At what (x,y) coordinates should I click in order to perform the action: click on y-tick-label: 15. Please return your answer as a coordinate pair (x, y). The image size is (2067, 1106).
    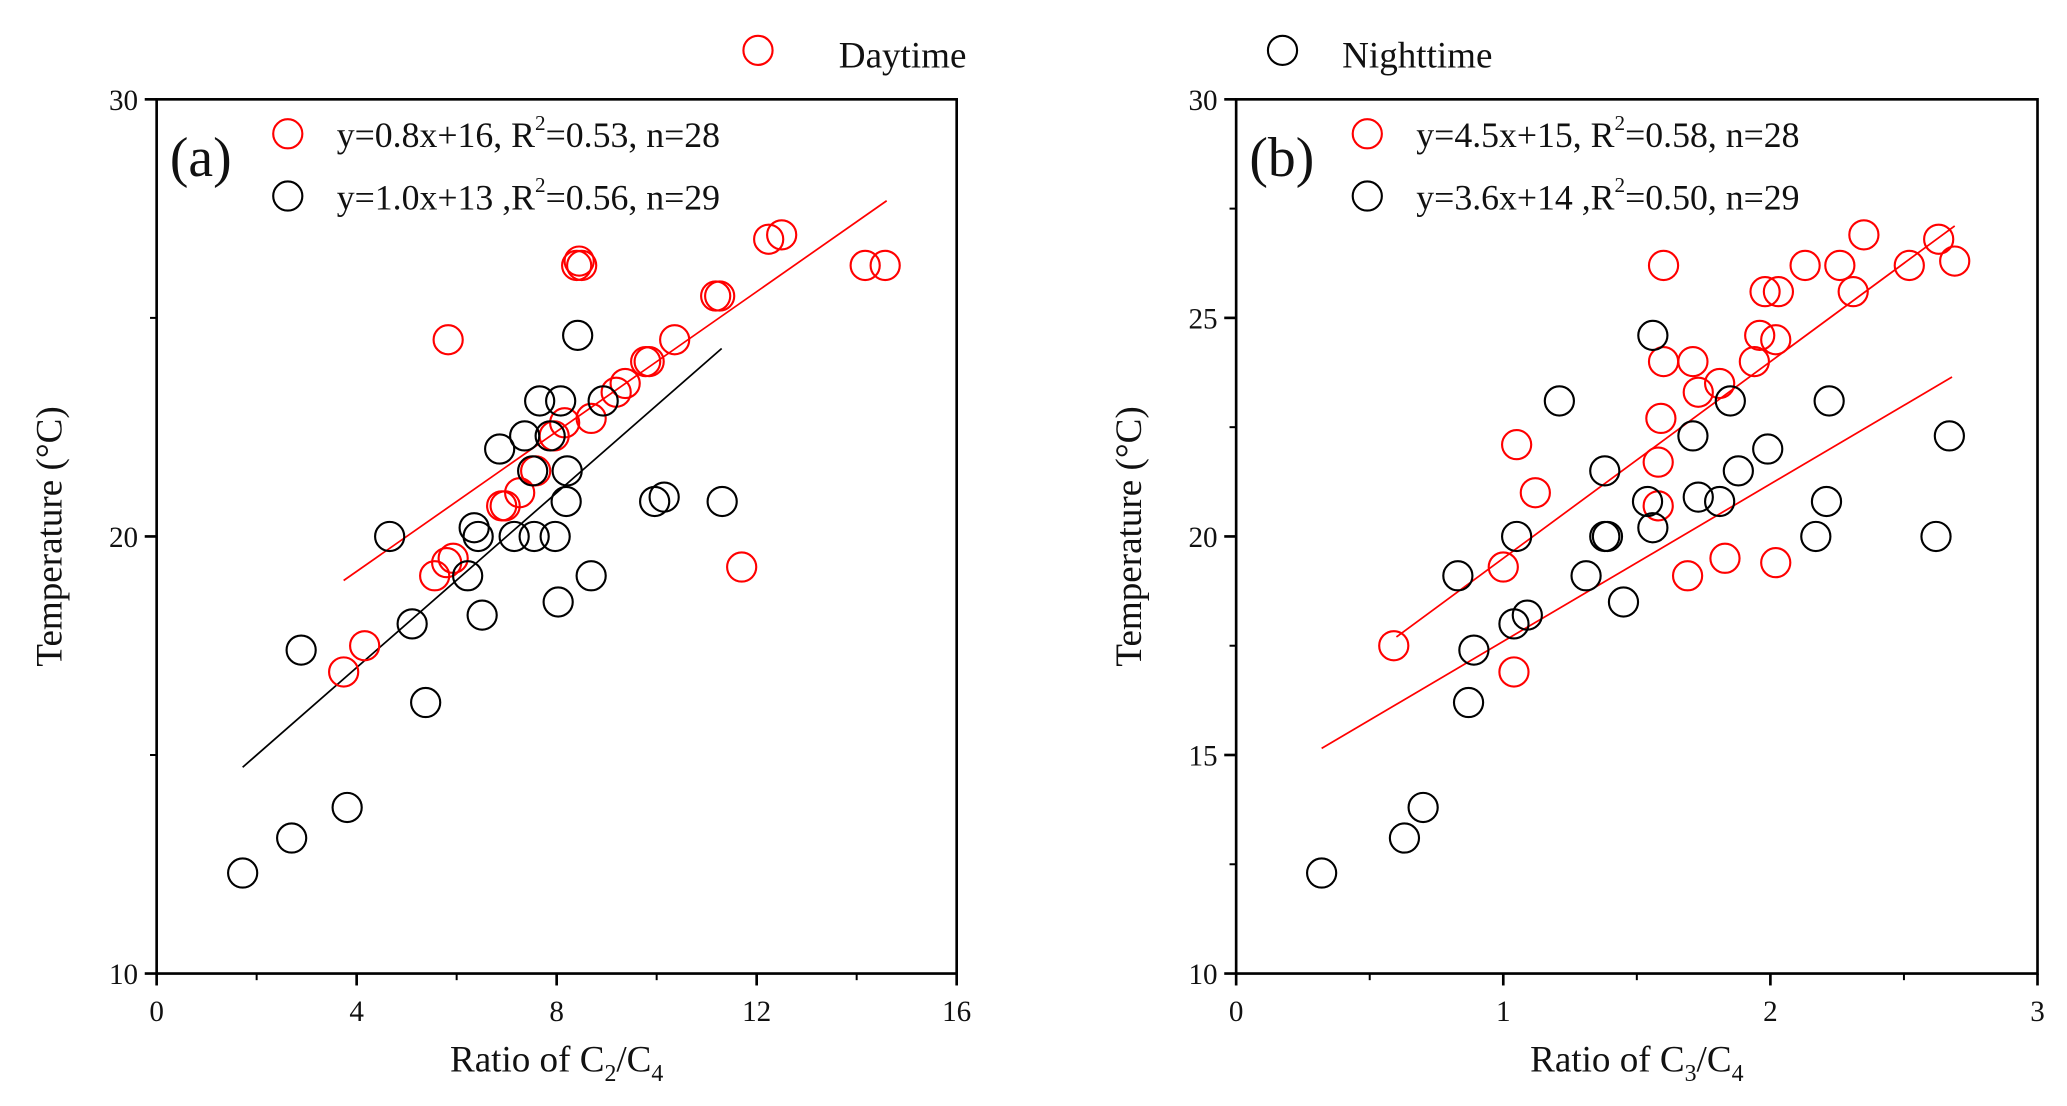
    Looking at the image, I should click on (1202, 757).